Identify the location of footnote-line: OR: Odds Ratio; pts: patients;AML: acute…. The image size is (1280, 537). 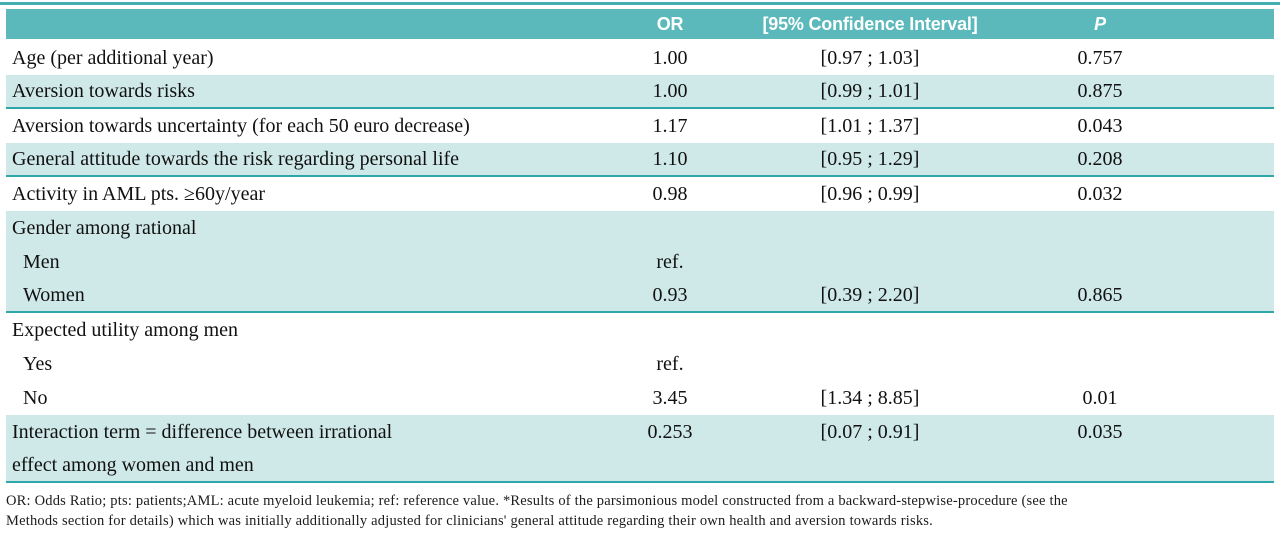
(537, 501).